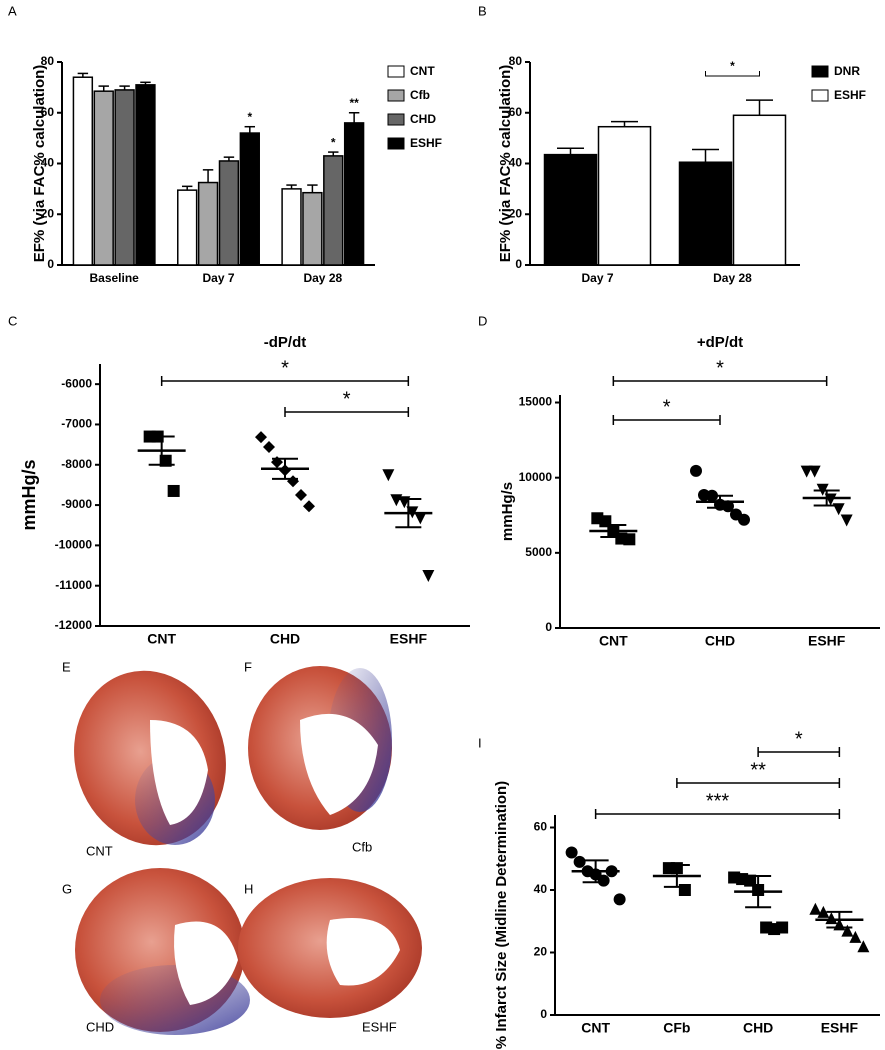  Describe the element at coordinates (720, 641) in the screenshot. I see `x-tick-label: CHD` at that location.